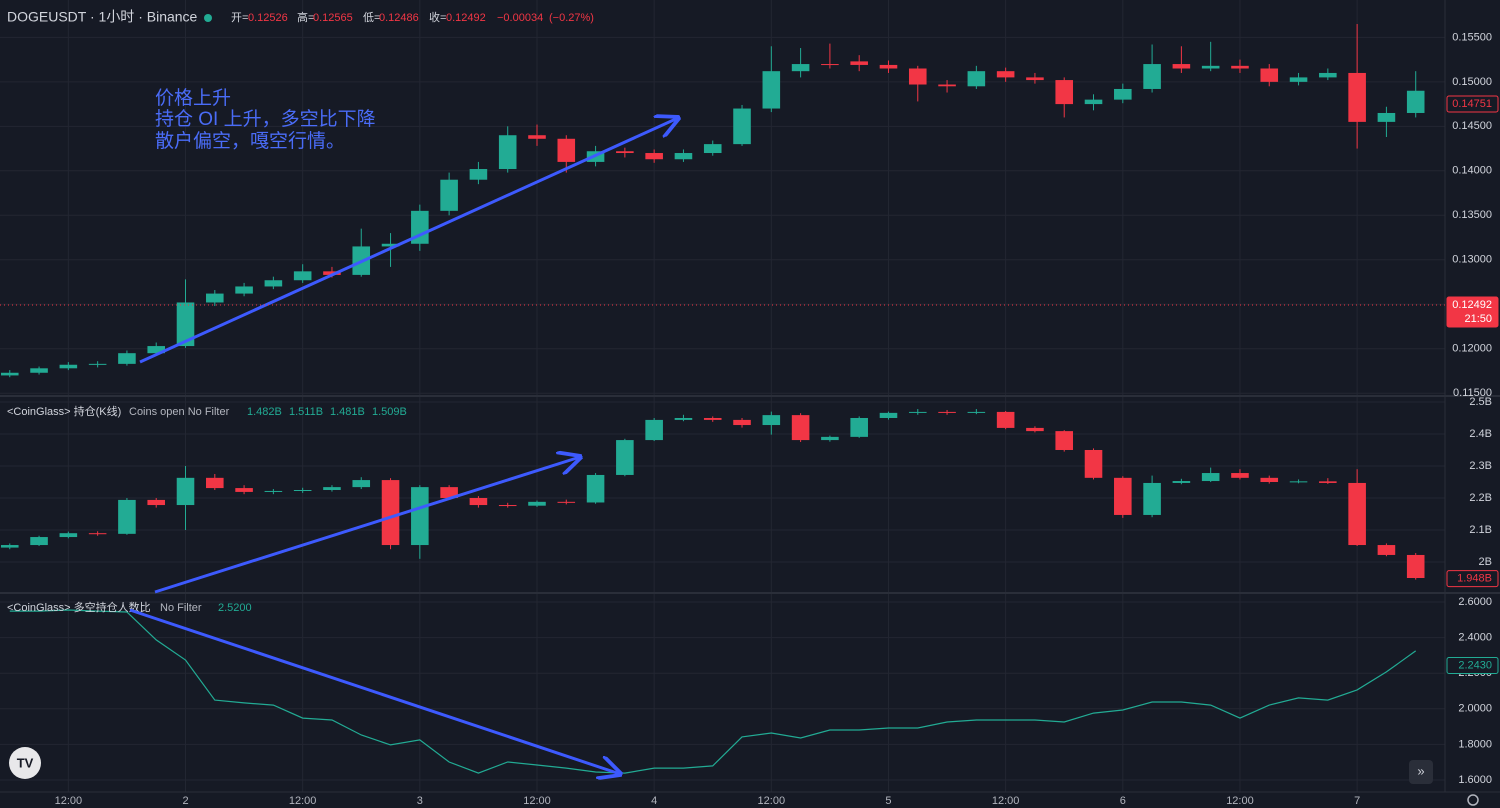  What do you see at coordinates (1472, 104) in the screenshot?
I see `price-marker-label: 0.14751` at bounding box center [1472, 104].